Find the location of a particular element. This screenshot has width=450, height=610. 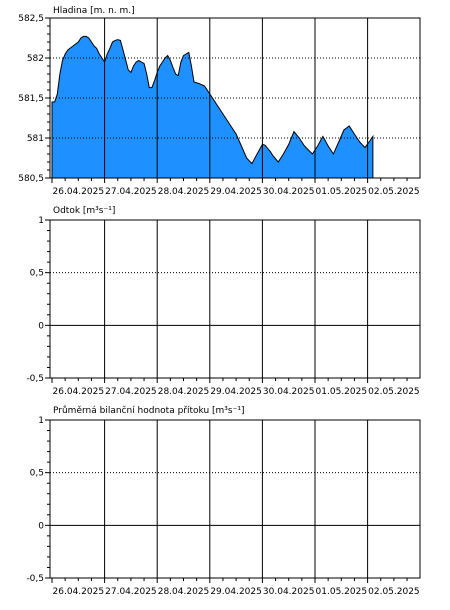

y-tick-label: 580,5 is located at coordinates (31, 179).